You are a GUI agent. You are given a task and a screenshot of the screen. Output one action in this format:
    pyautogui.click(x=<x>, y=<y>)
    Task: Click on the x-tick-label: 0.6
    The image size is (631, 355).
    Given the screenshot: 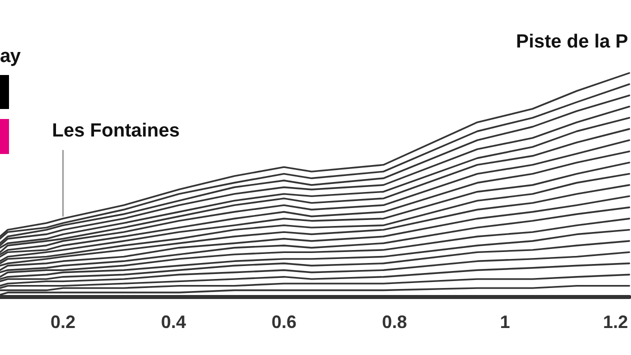 What is the action you would take?
    pyautogui.click(x=283, y=322)
    